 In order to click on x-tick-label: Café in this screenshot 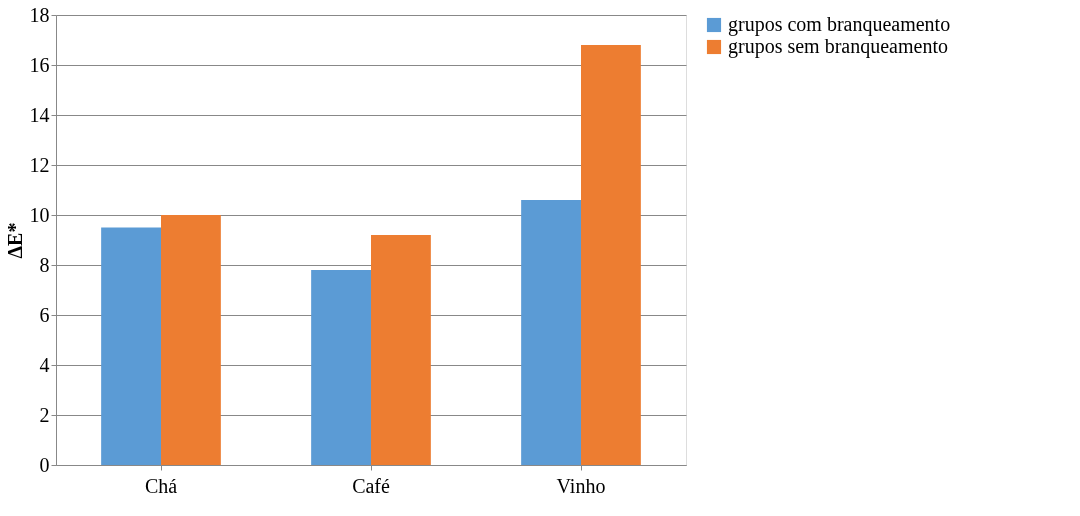, I will do `click(371, 485)`.